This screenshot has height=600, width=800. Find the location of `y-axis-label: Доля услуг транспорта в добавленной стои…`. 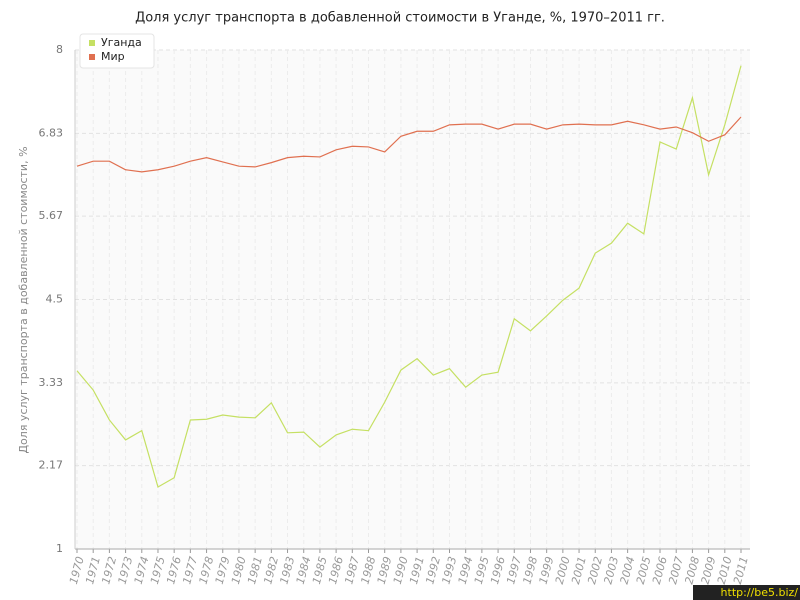

y-axis-label: Доля услуг транспорта в добавленной стои… is located at coordinates (23, 299).